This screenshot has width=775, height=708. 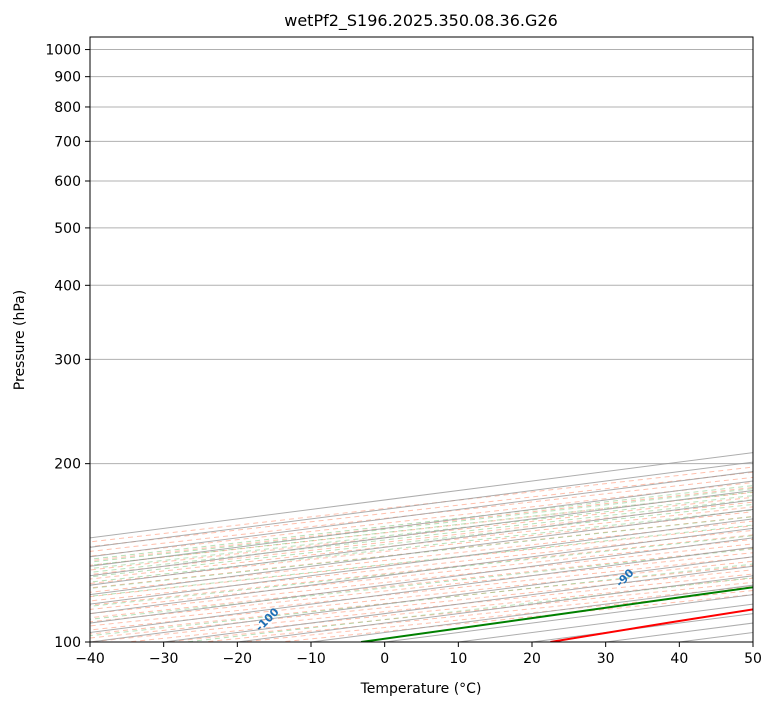 I want to click on moist-adiabat, so click(x=421, y=600).